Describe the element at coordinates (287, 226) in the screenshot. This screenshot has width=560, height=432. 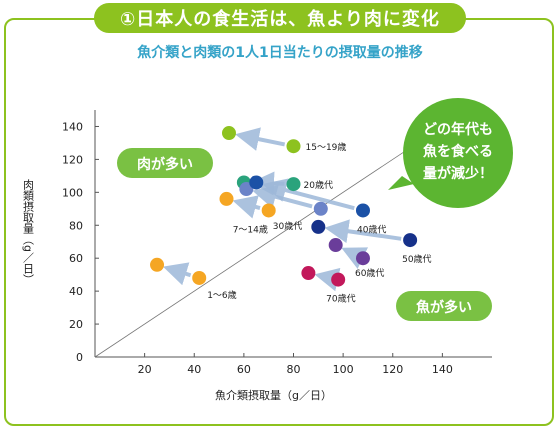
I see `series-label: 30歳代` at that location.